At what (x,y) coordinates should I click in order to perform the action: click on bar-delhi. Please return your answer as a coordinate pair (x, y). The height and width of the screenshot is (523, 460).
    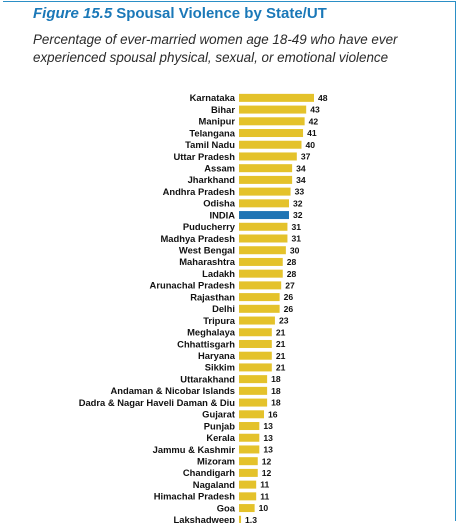
    Looking at the image, I should click on (259, 308).